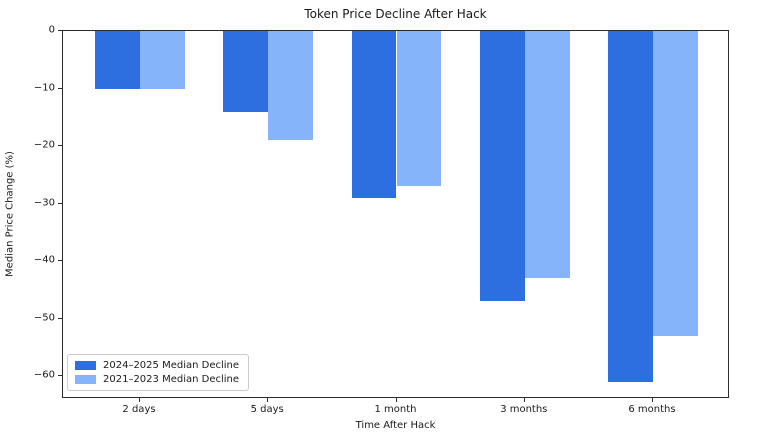  What do you see at coordinates (395, 409) in the screenshot?
I see `x-tick-label-1-month: 1 month` at bounding box center [395, 409].